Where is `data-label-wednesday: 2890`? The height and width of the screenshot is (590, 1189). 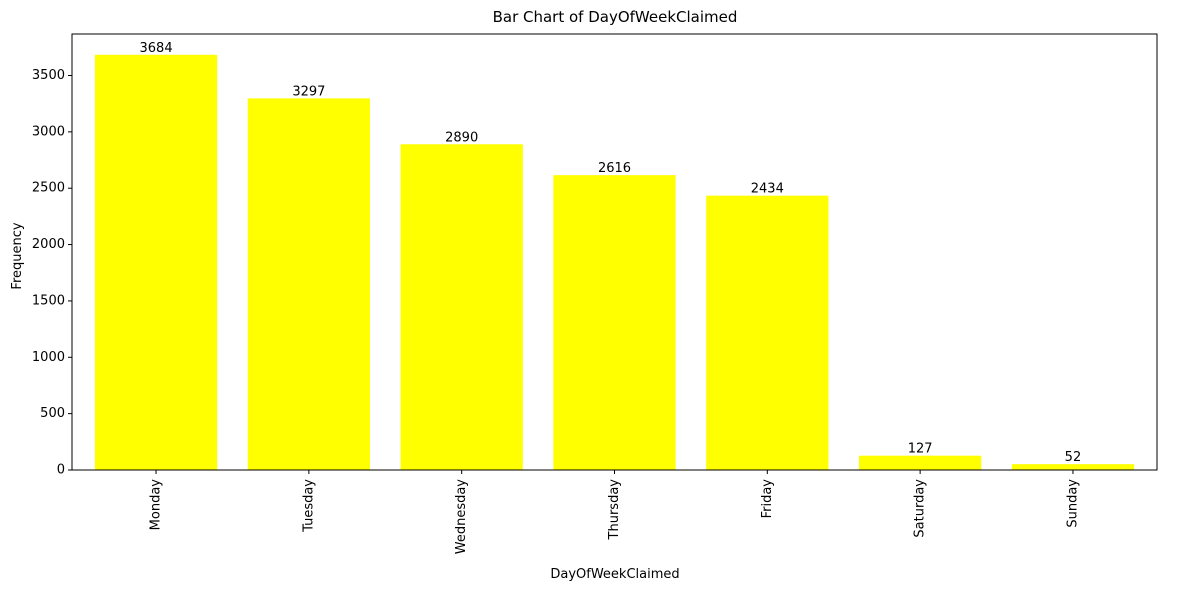 data-label-wednesday: 2890 is located at coordinates (461, 137).